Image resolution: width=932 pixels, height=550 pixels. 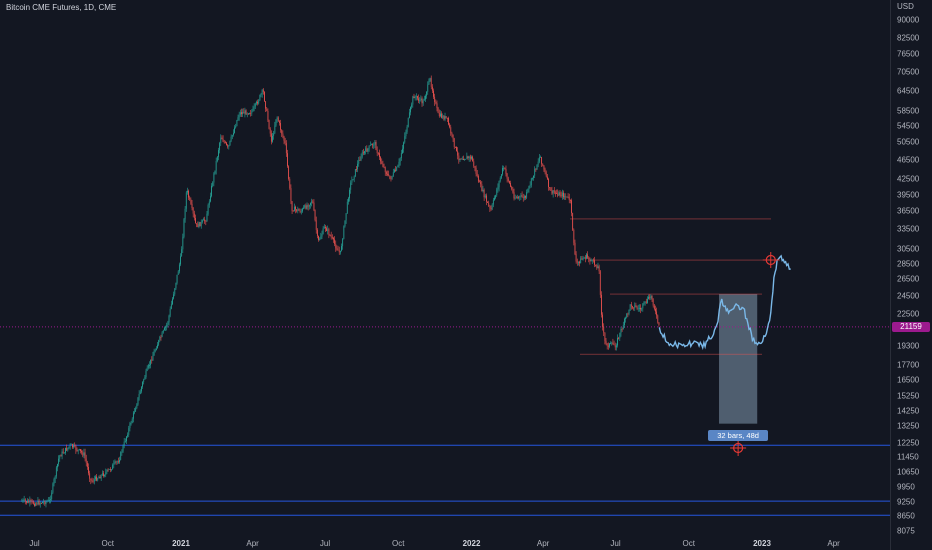 I want to click on time-tick-label: Oct, so click(x=688, y=543).